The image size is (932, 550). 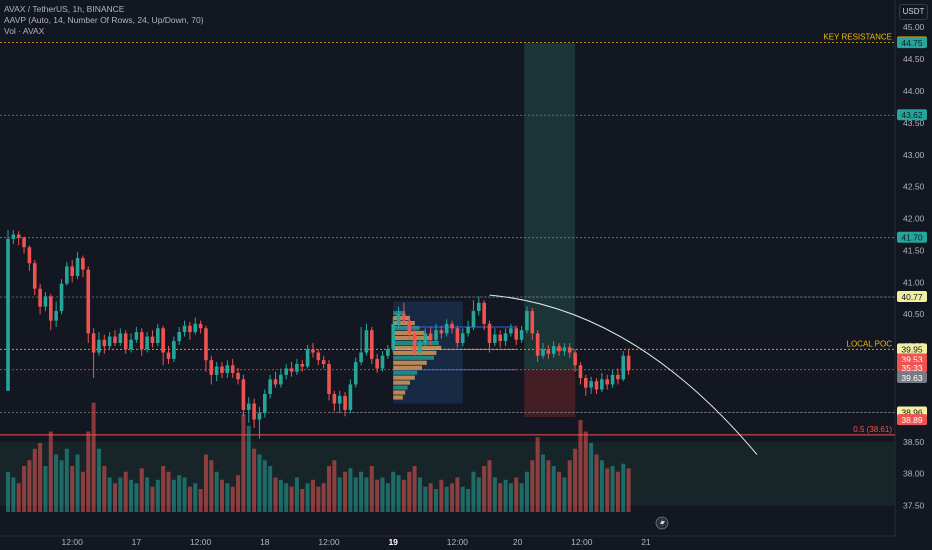 What do you see at coordinates (646, 542) in the screenshot?
I see `time-tick: 21` at bounding box center [646, 542].